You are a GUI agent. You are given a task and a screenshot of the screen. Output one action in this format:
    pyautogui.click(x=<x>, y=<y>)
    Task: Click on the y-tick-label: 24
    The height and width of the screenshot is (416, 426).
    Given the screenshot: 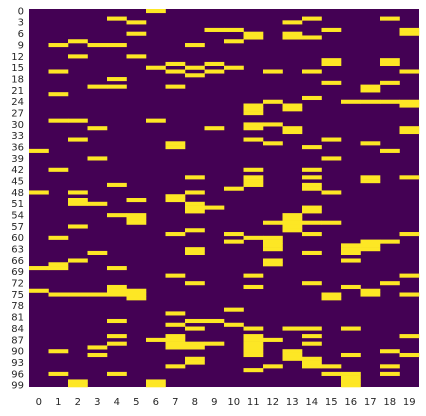 What is the action you would take?
    pyautogui.click(x=17, y=102)
    